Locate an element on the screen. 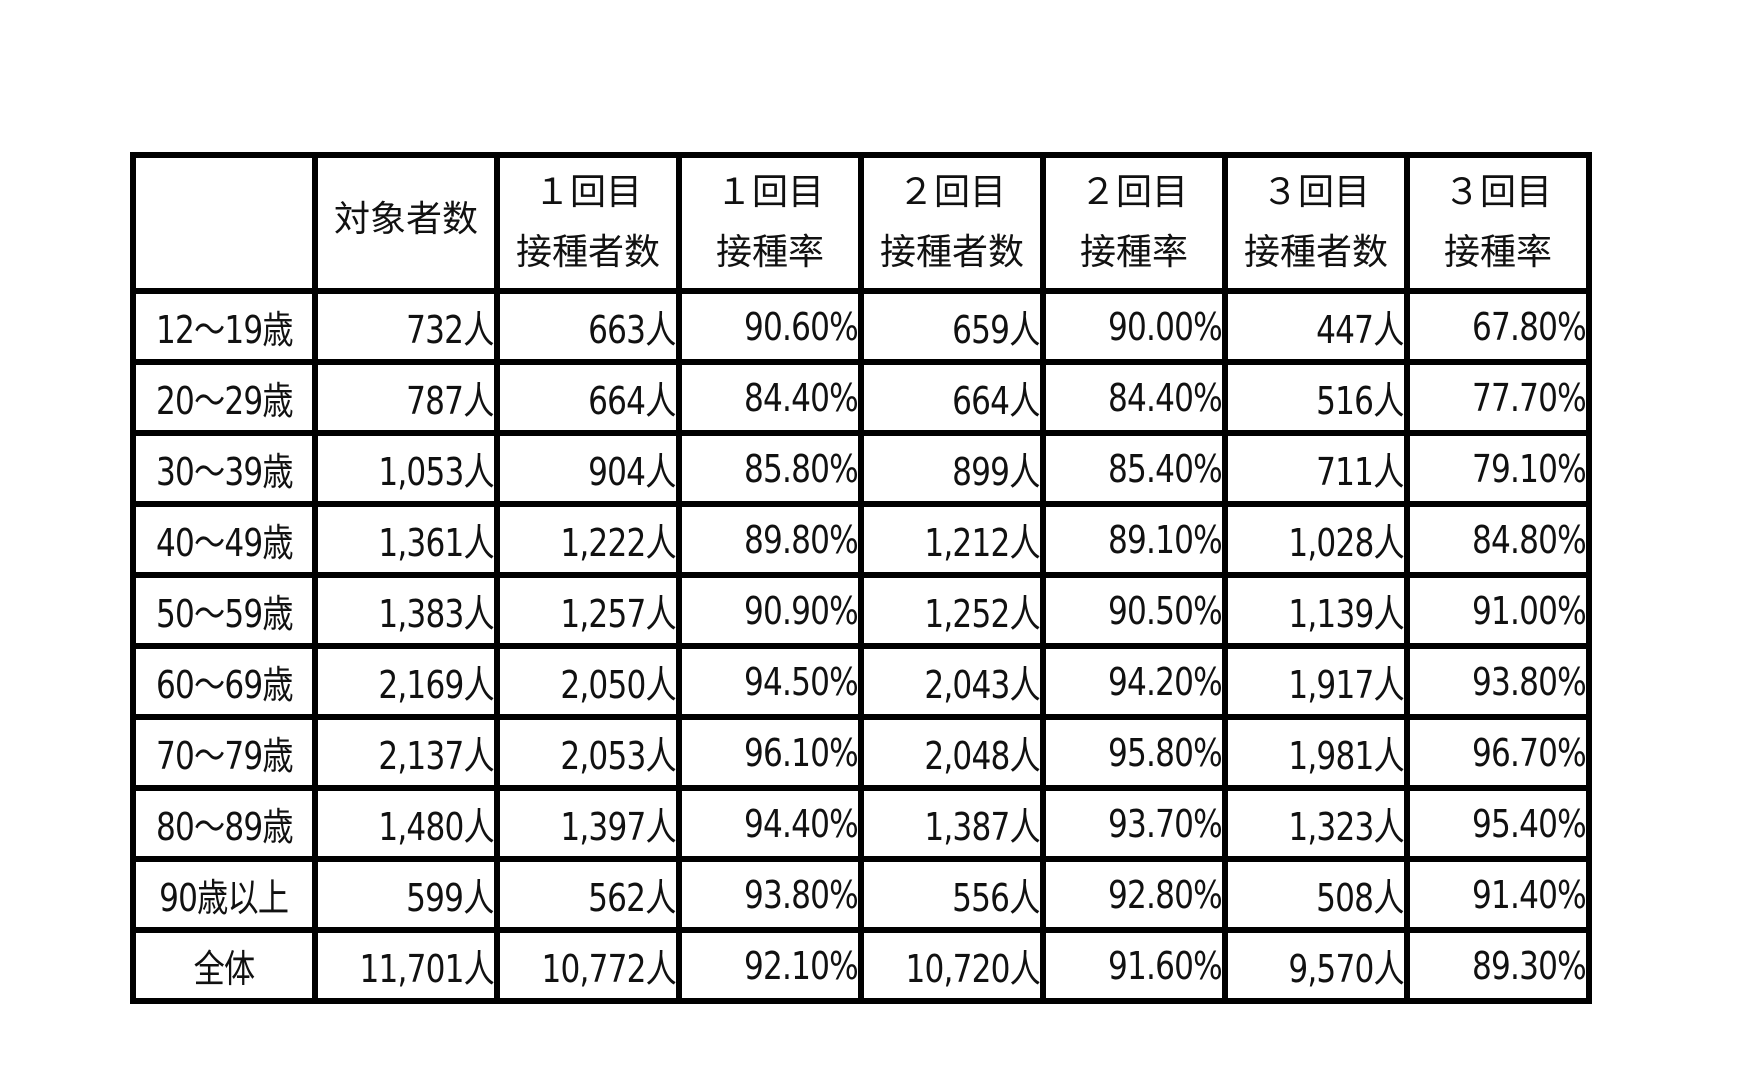 This screenshot has width=1737, height=1080. dose2-count-cell: 2,048人 is located at coordinates (952, 752).